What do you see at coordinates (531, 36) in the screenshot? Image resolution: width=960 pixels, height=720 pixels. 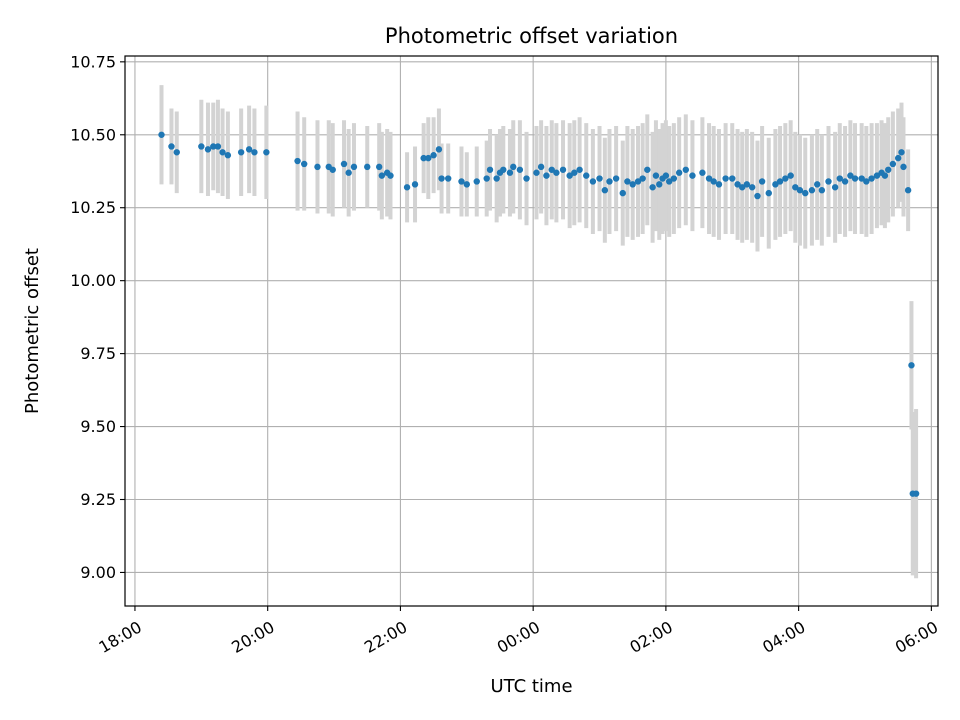 I see `chart-title: Photometric offset variation` at bounding box center [531, 36].